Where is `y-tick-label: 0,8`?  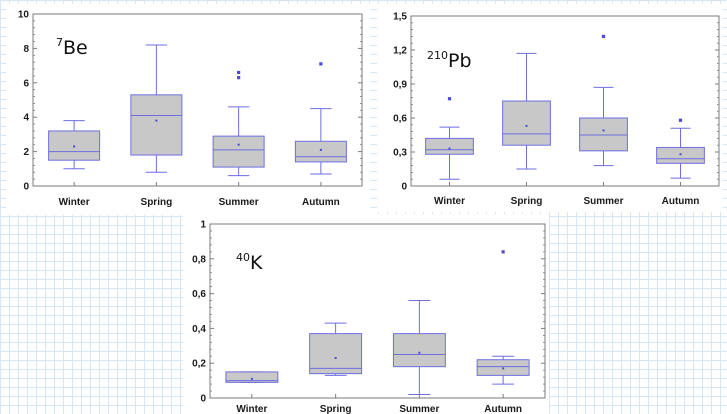
y-tick-label: 0,8 is located at coordinates (199, 259).